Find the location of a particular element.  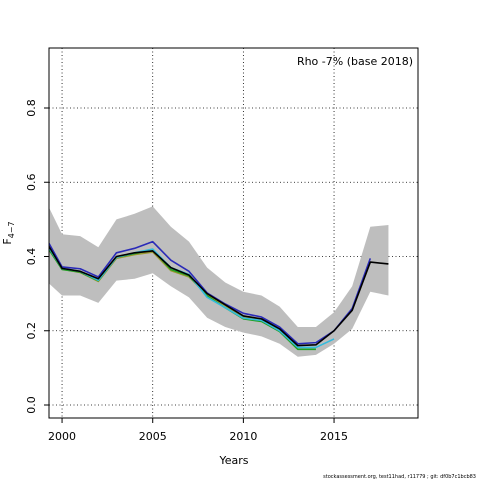

x-tick-label: 2005 is located at coordinates (153, 436).